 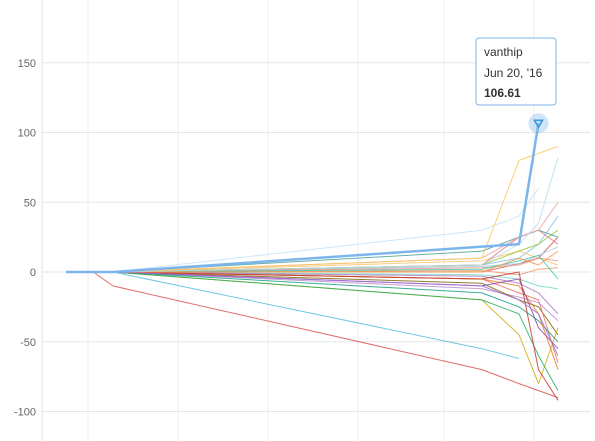 What do you see at coordinates (33, 273) in the screenshot?
I see `y-tick-label: 0` at bounding box center [33, 273].